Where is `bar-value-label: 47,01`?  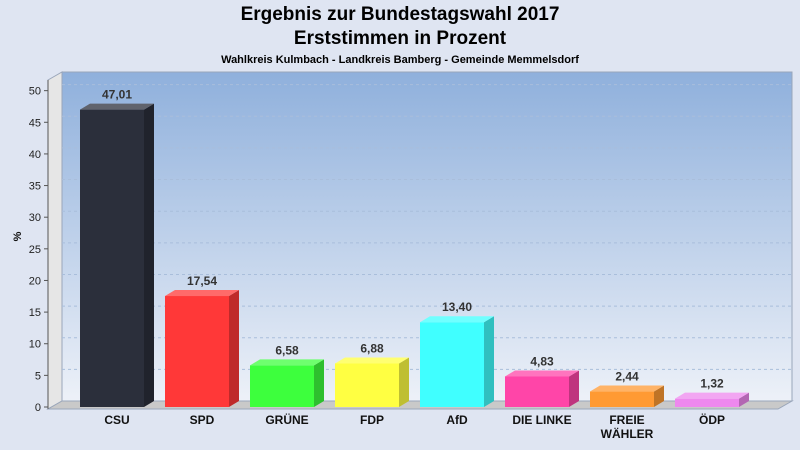 bar-value-label: 47,01 is located at coordinates (117, 95).